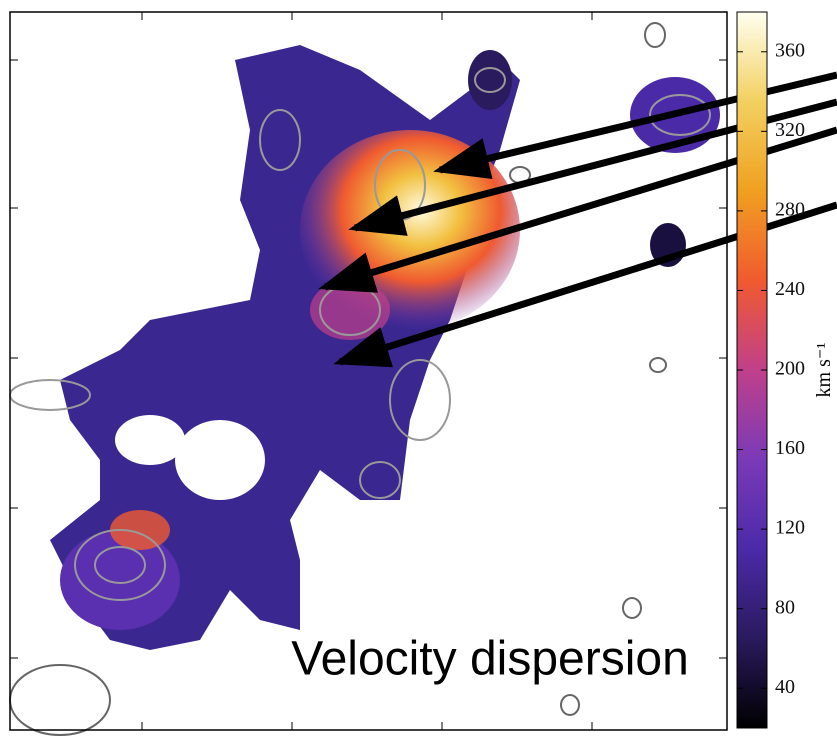 The image size is (837, 740). I want to click on colorbar-tick-label: 80, so click(785, 607).